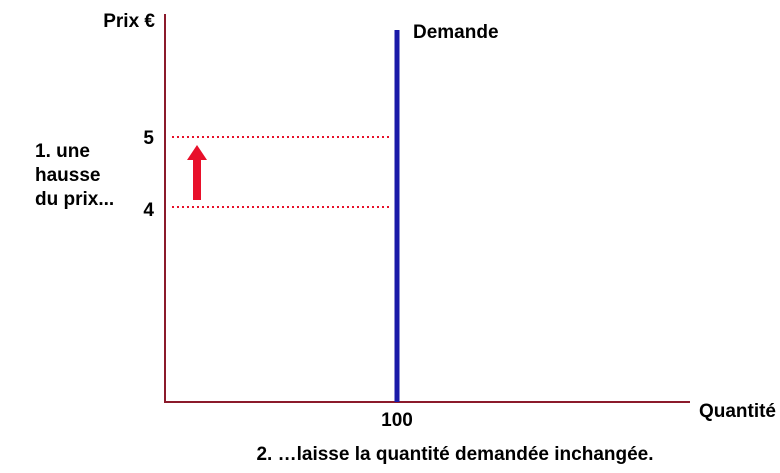  Describe the element at coordinates (197, 172) in the screenshot. I see `increase-arrow` at that location.